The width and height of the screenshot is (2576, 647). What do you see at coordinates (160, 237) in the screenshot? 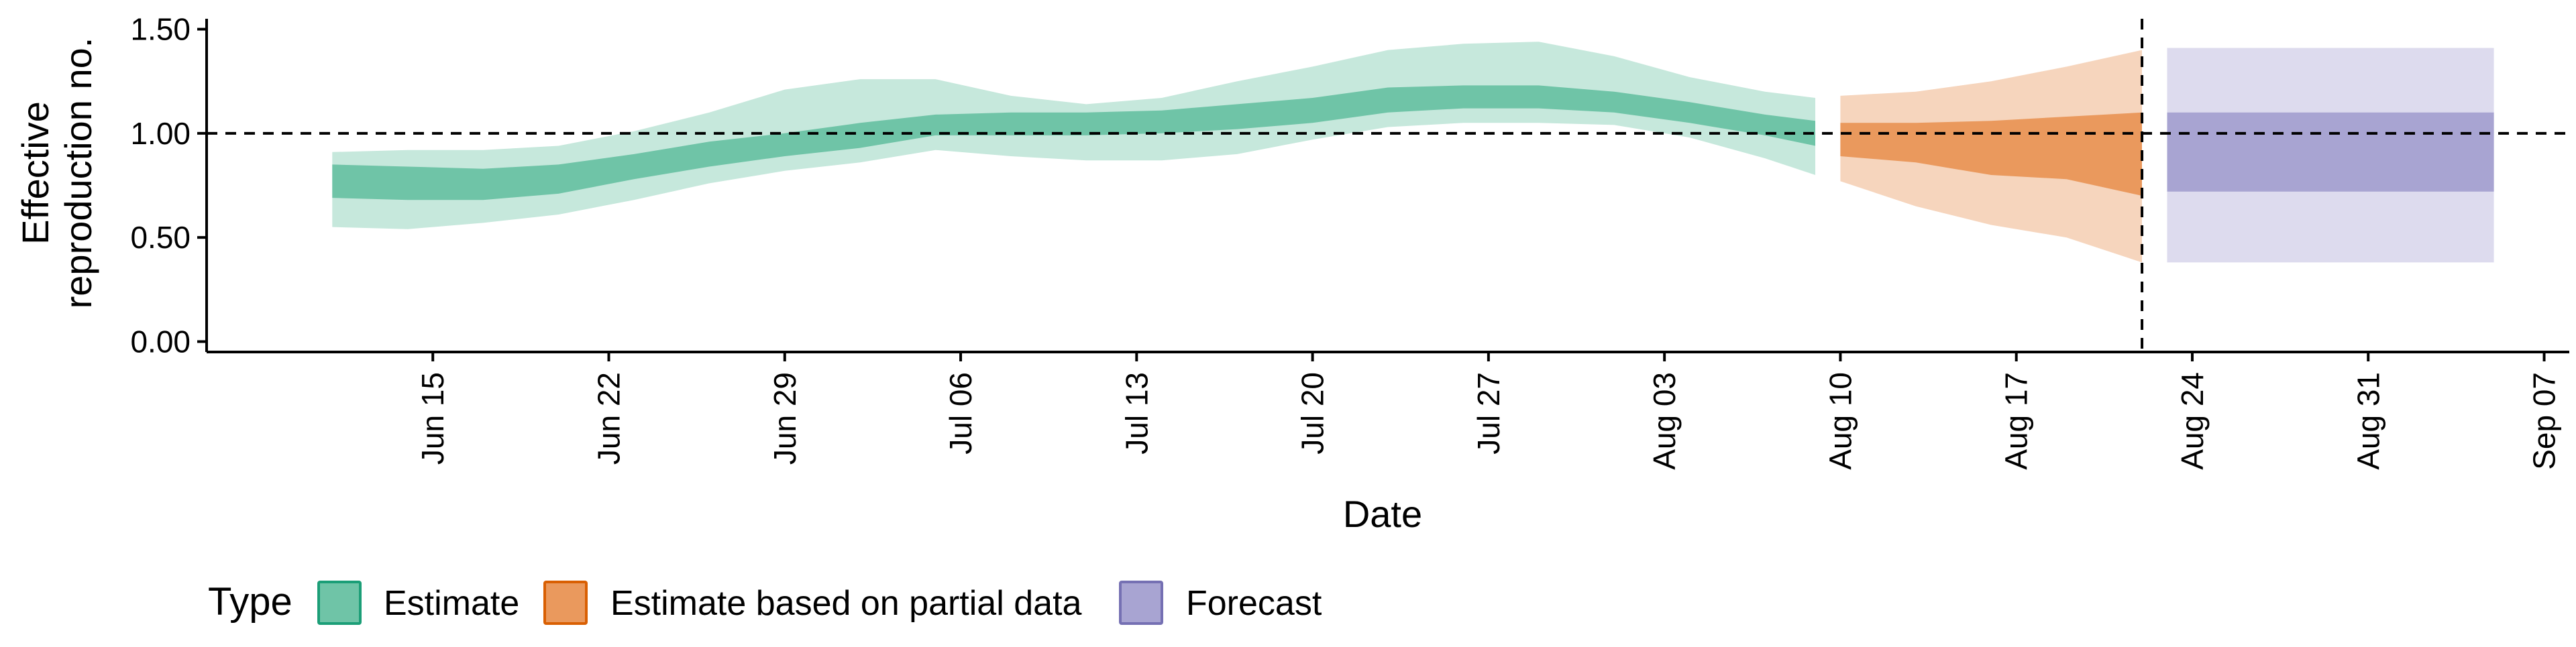
I see `y-tick-label-1: 0.50` at bounding box center [160, 237].